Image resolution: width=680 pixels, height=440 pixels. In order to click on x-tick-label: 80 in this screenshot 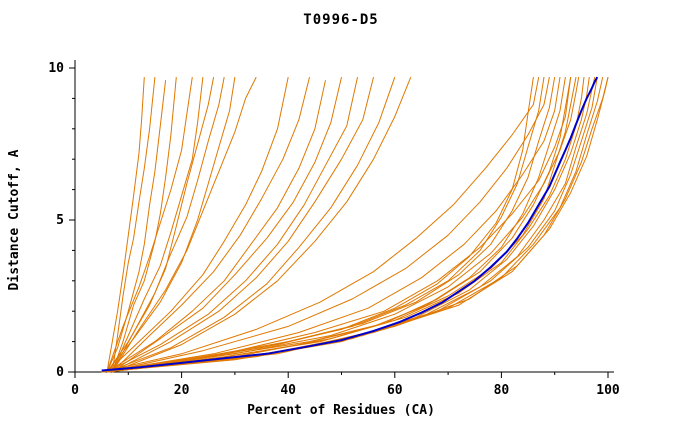, I will do `click(502, 390)`.